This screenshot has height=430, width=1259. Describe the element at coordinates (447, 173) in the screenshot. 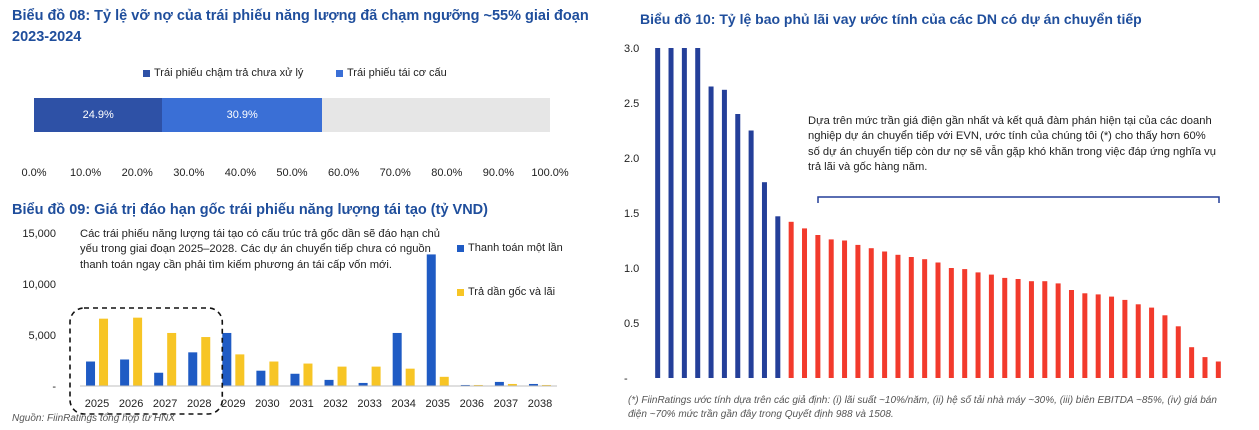

I see `x-tick-label: 80.0%` at that location.